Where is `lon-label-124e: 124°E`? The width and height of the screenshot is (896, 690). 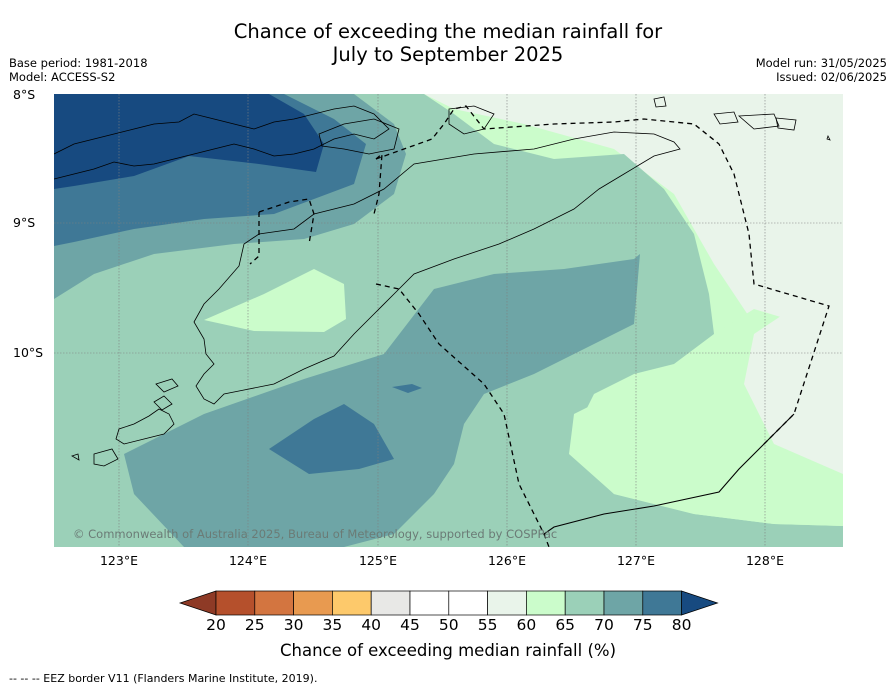 lon-label-124e: 124°E is located at coordinates (247, 560).